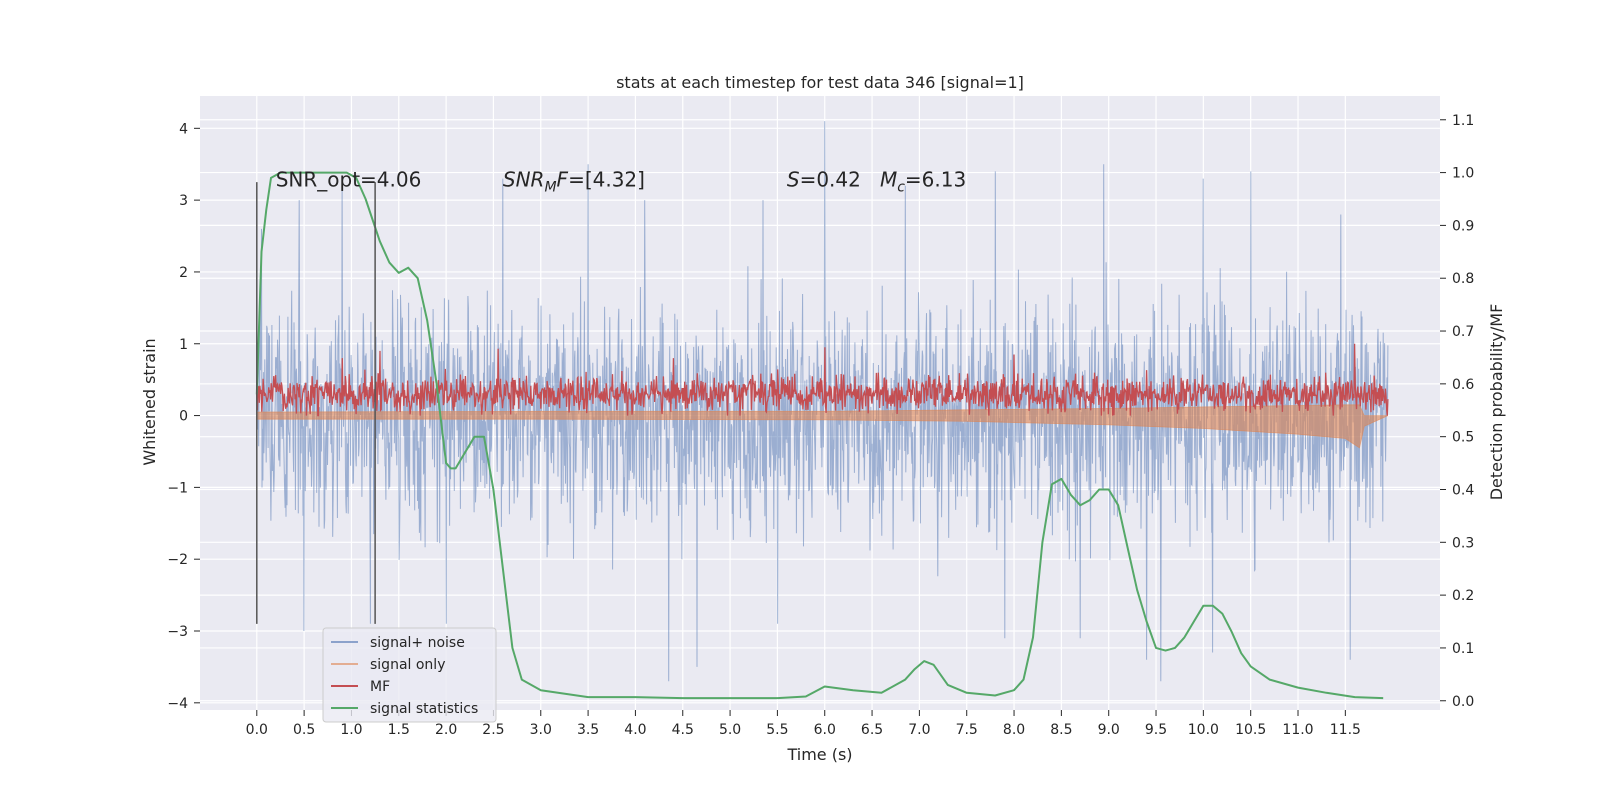 The width and height of the screenshot is (1600, 800). What do you see at coordinates (1457, 411) in the screenshot?
I see `y2-tick-labels: 1.1 1.0 0.9 0.8 0.7 0.6 0.5 0.4 0.3 0.2 0.1 0.0` at bounding box center [1457, 411].